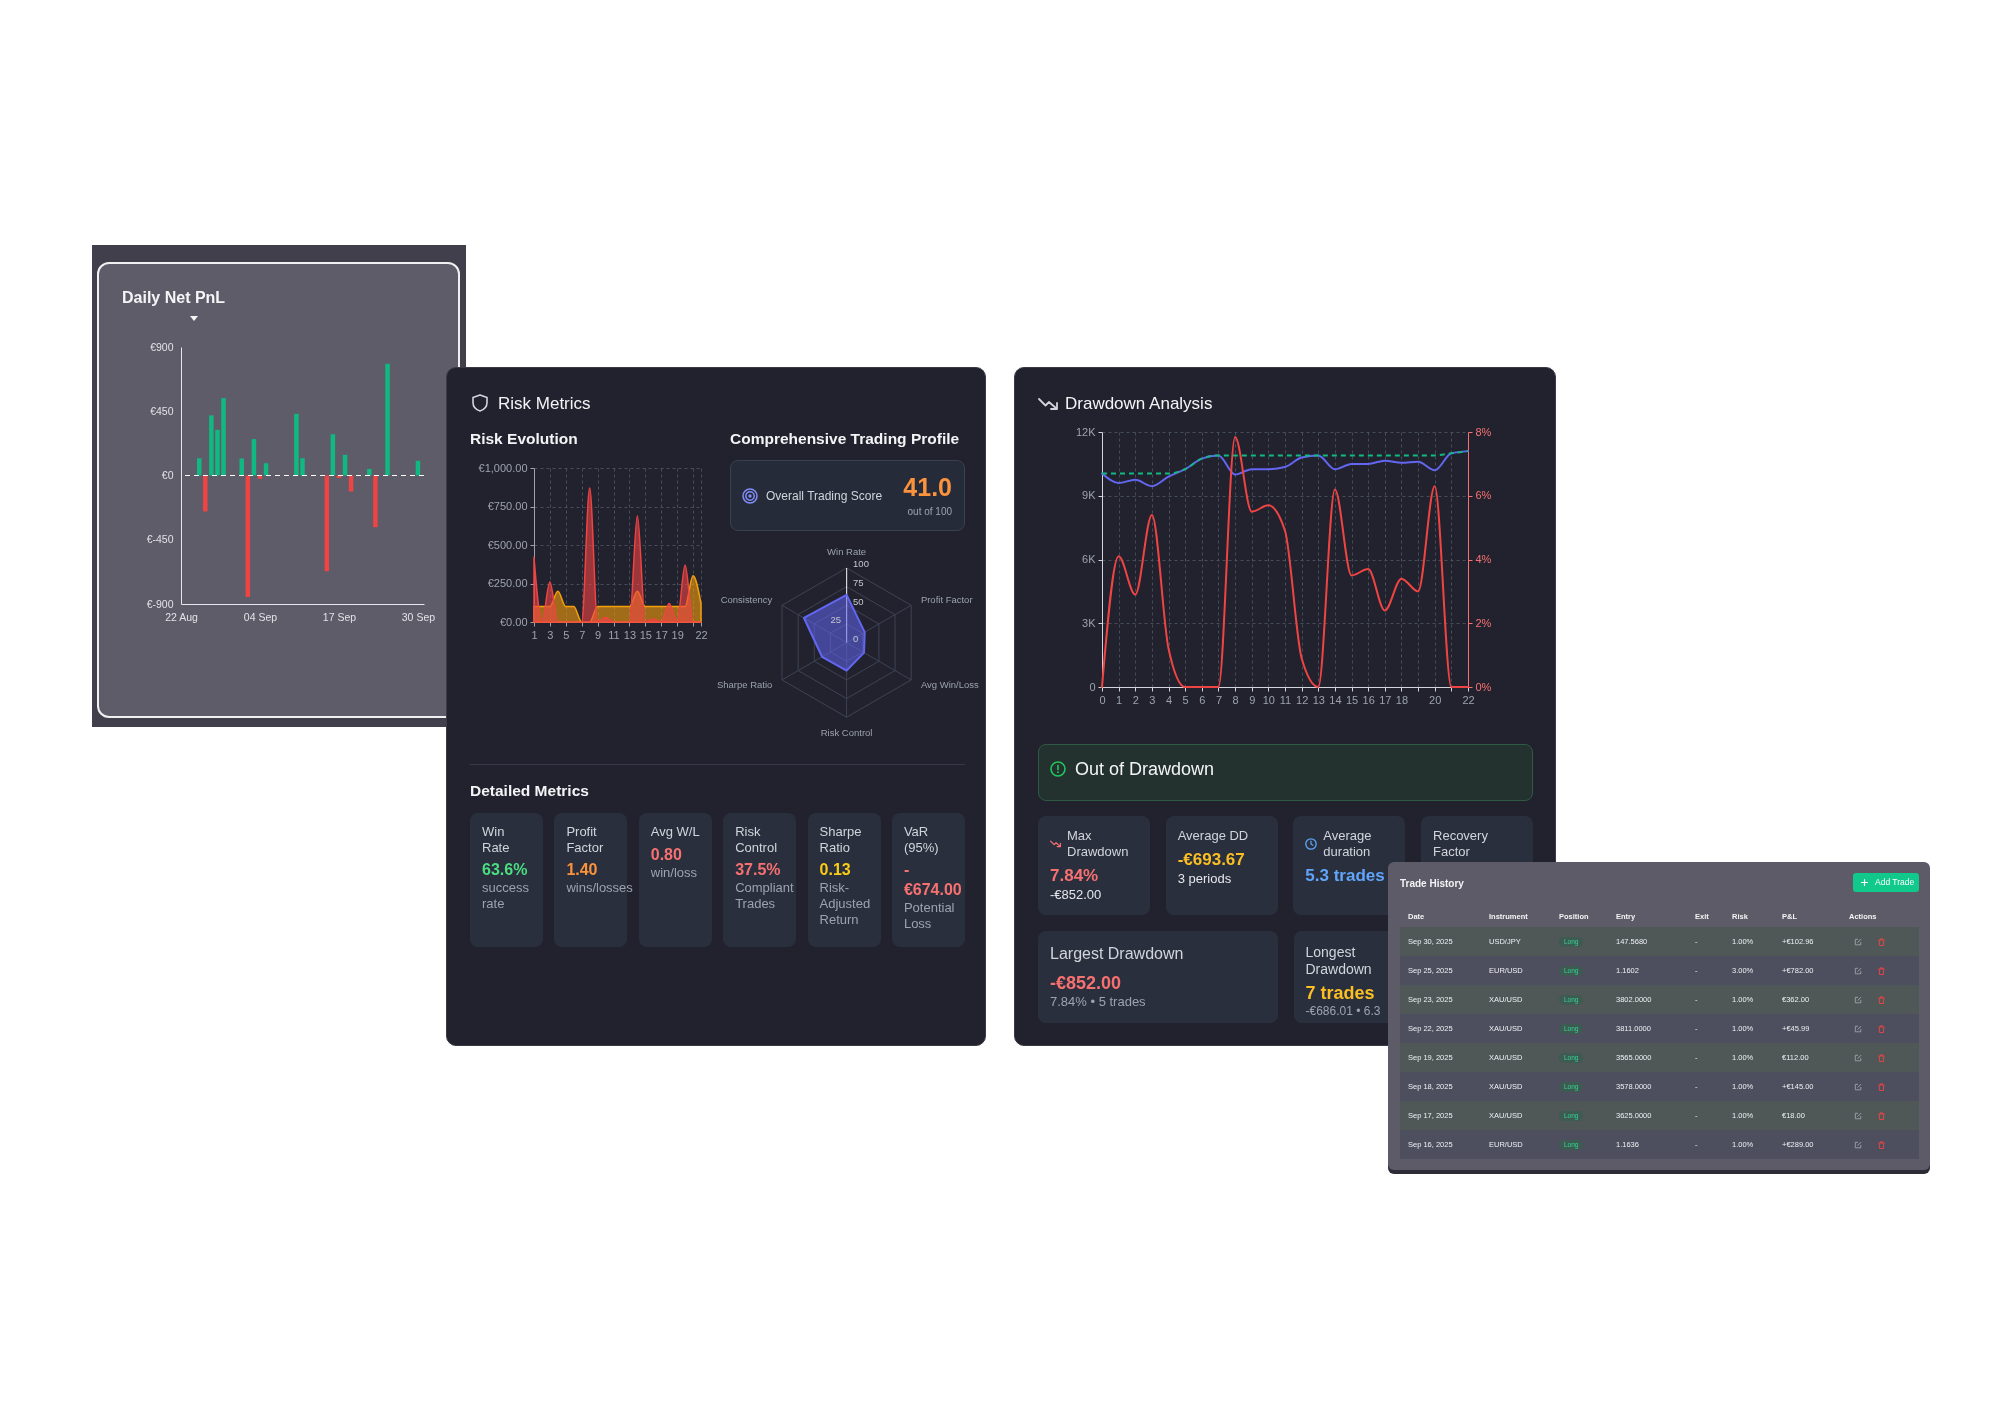 The image size is (2000, 1414). Describe the element at coordinates (1340, 993) in the screenshot. I see `text: 7 trades` at that location.